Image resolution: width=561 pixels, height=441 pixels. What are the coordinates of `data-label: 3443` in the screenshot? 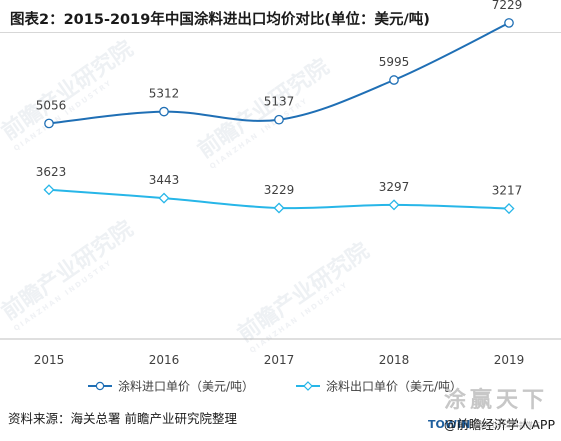 It's located at (164, 180).